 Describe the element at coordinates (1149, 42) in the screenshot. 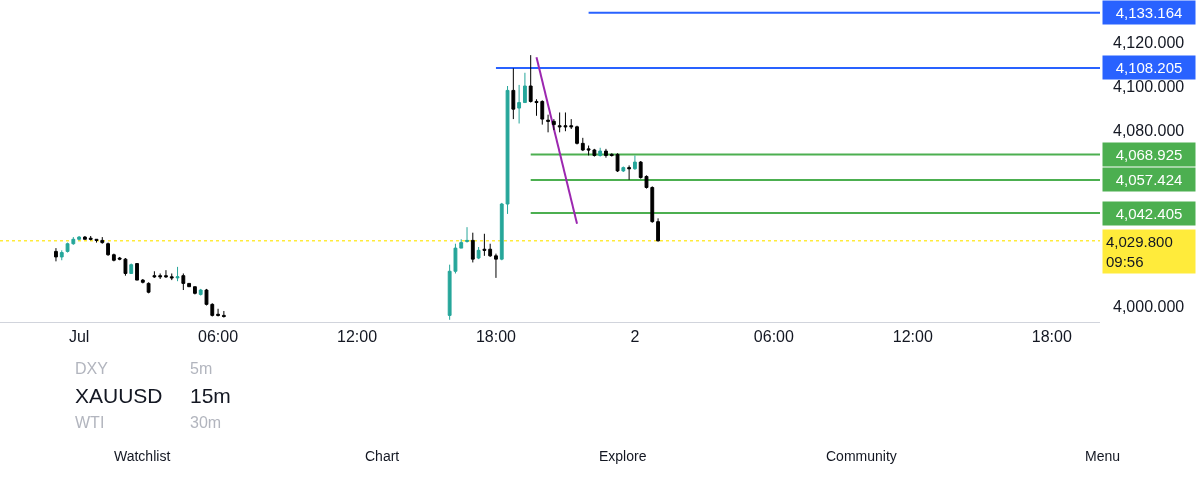

I see `y-tick-label: 4,120.000` at that location.